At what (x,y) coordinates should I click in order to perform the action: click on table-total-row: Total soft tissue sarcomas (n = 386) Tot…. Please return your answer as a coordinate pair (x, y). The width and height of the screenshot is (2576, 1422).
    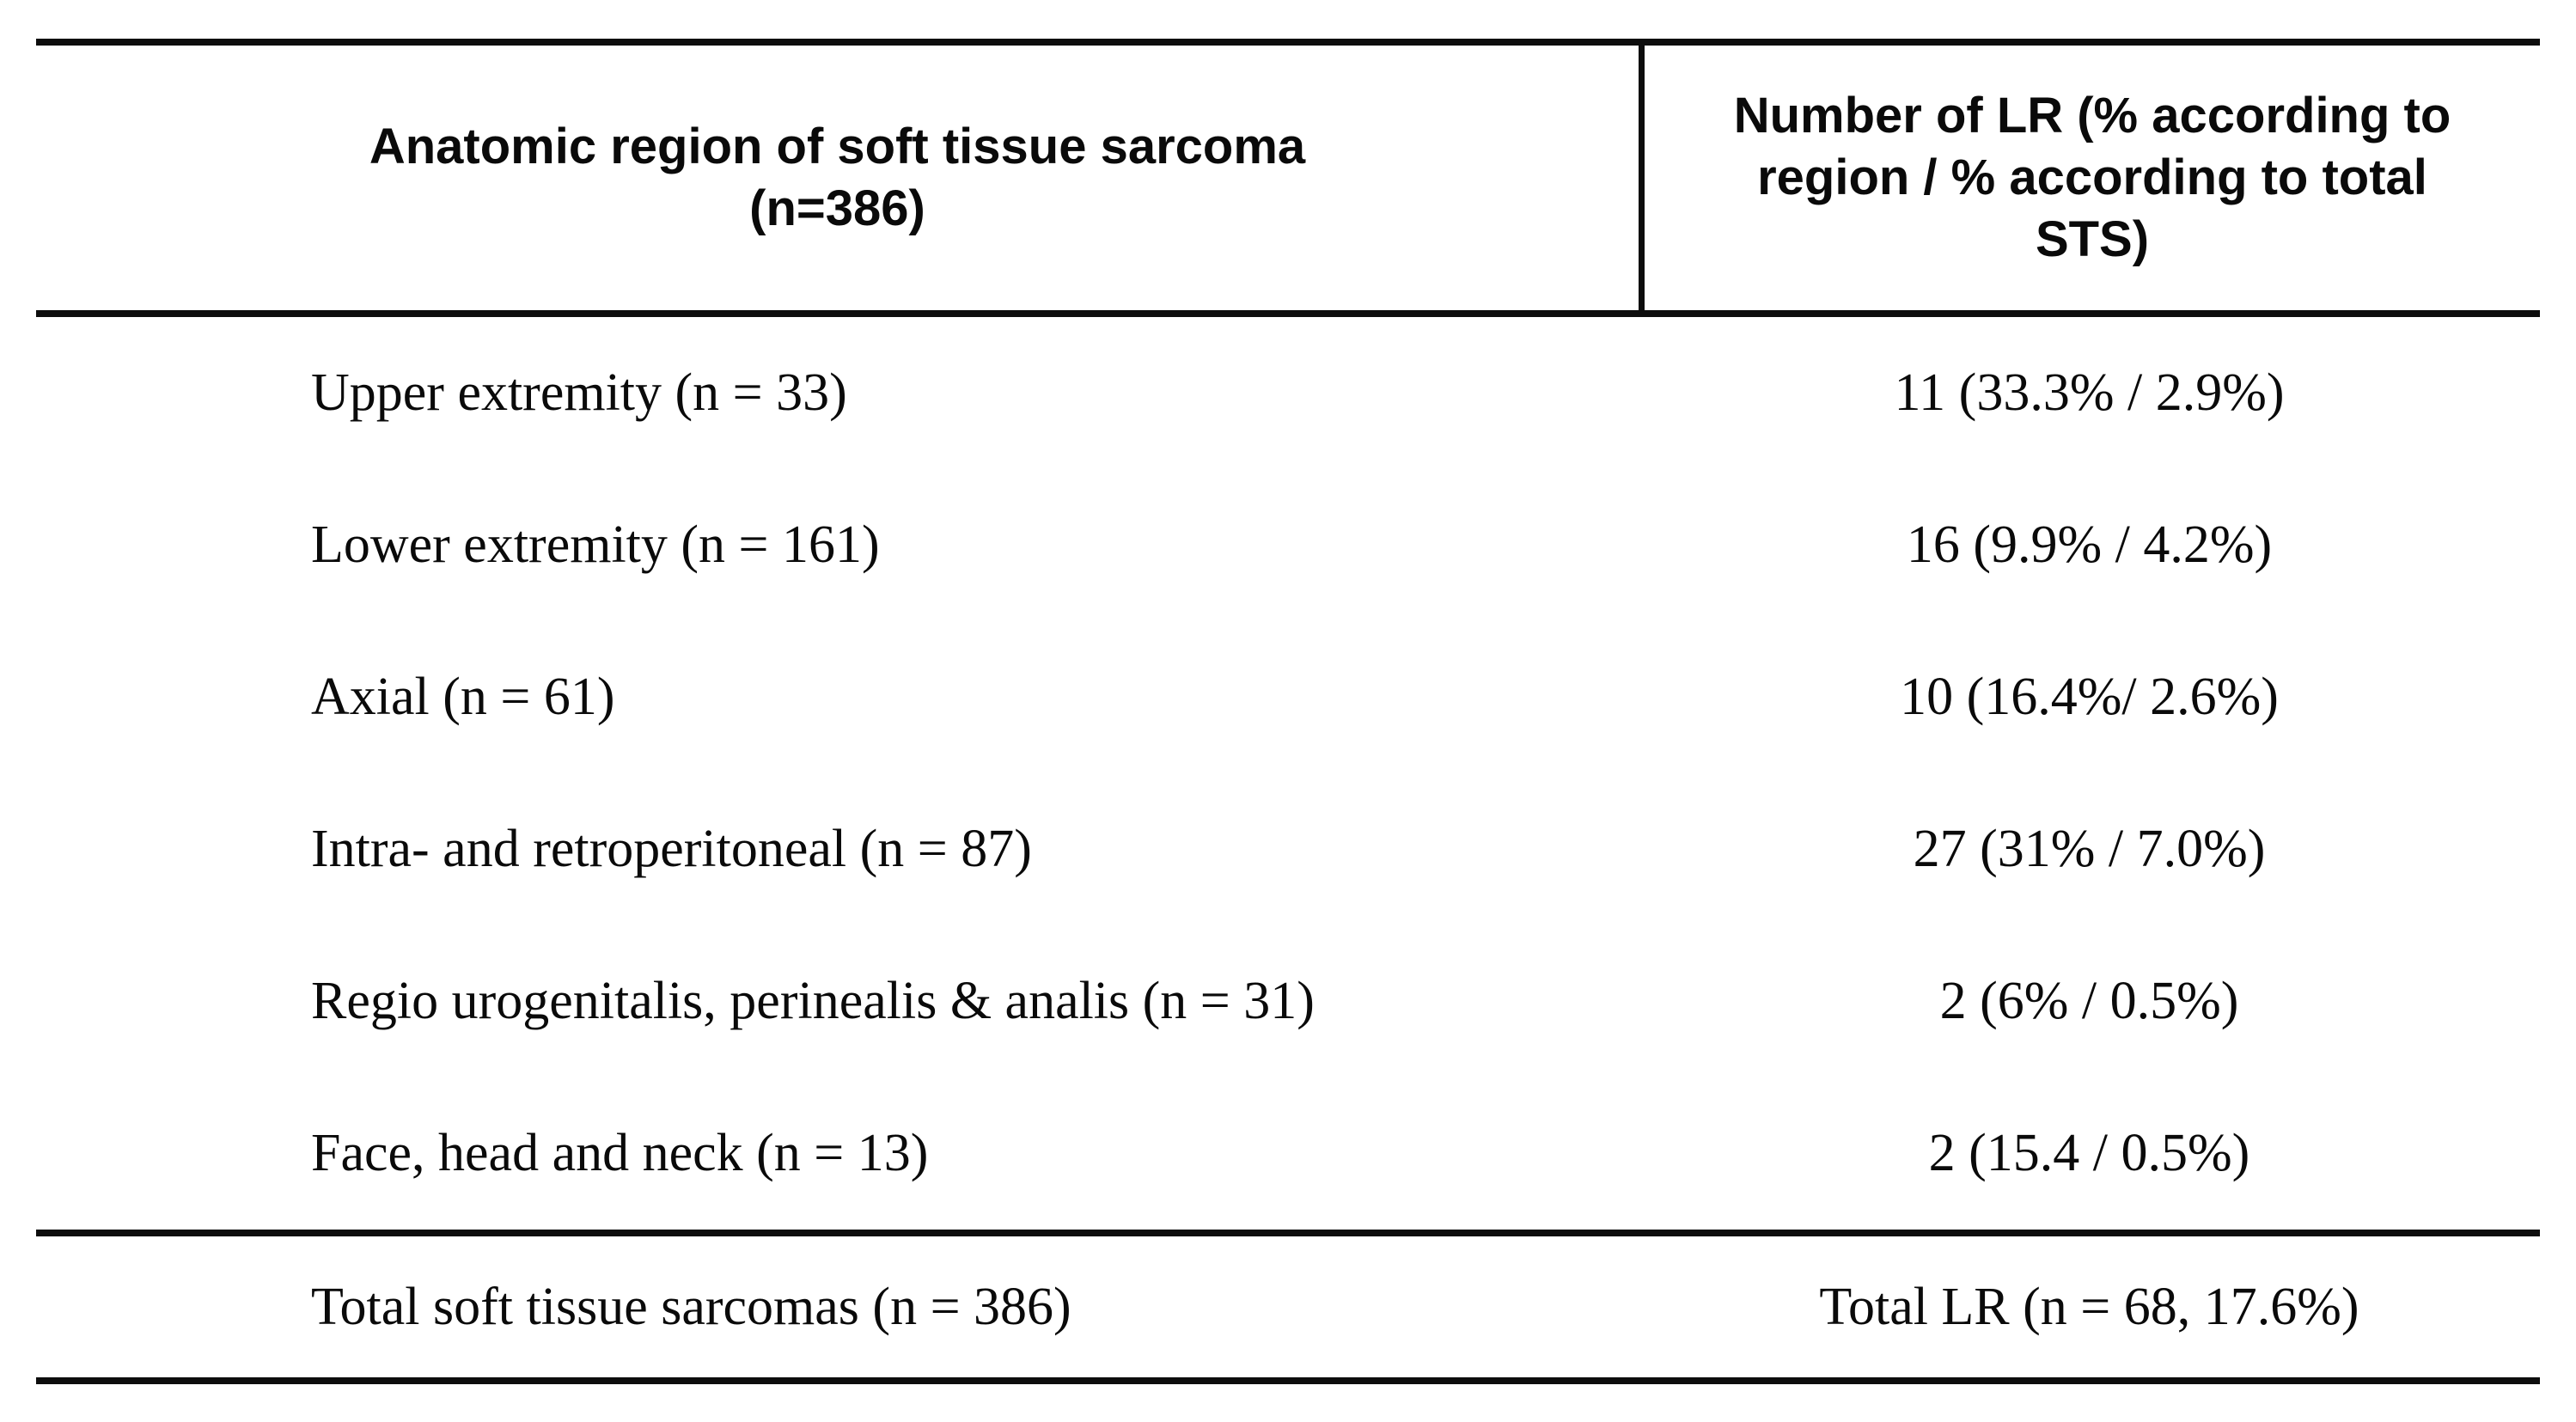
    Looking at the image, I should click on (1288, 1303).